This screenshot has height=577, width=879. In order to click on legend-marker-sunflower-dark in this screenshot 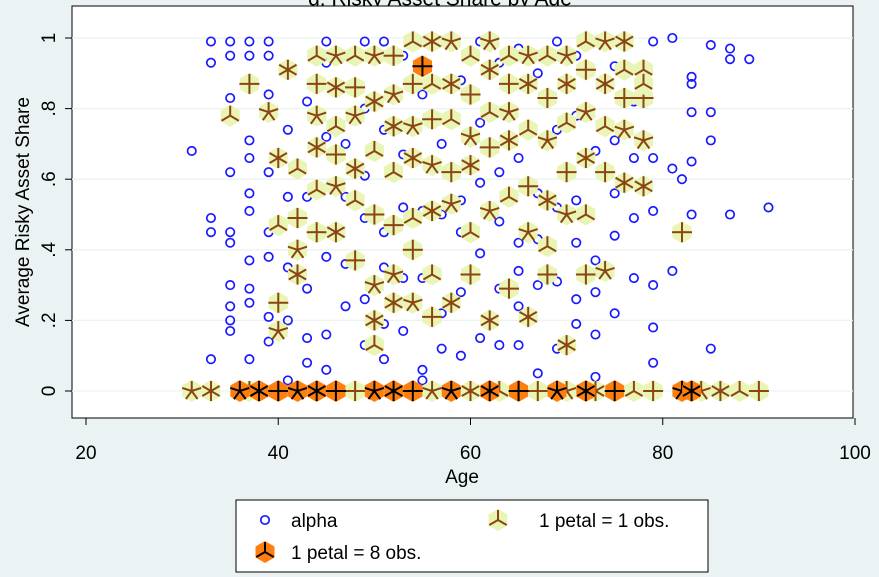, I will do `click(265, 552)`.